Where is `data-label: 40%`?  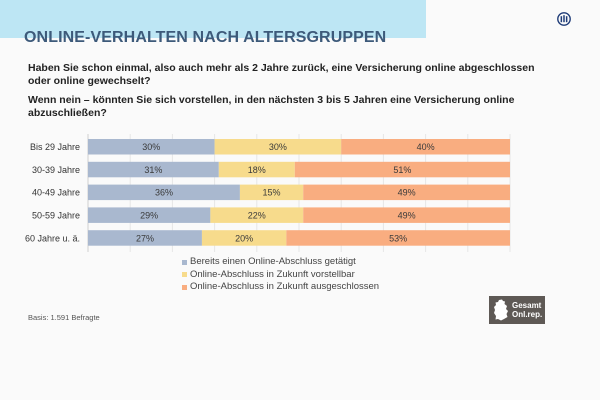
data-label: 40% is located at coordinates (426, 147).